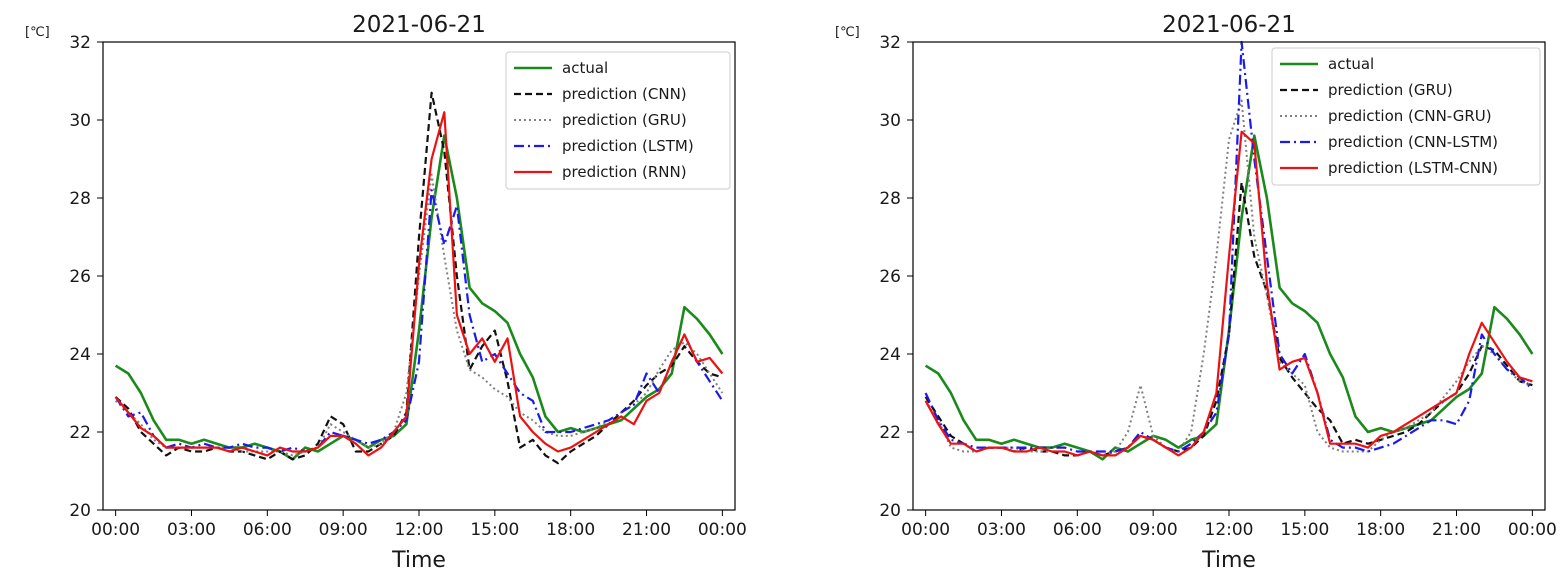  I want to click on legend-label-1: prediction (GRU), so click(1390, 90).